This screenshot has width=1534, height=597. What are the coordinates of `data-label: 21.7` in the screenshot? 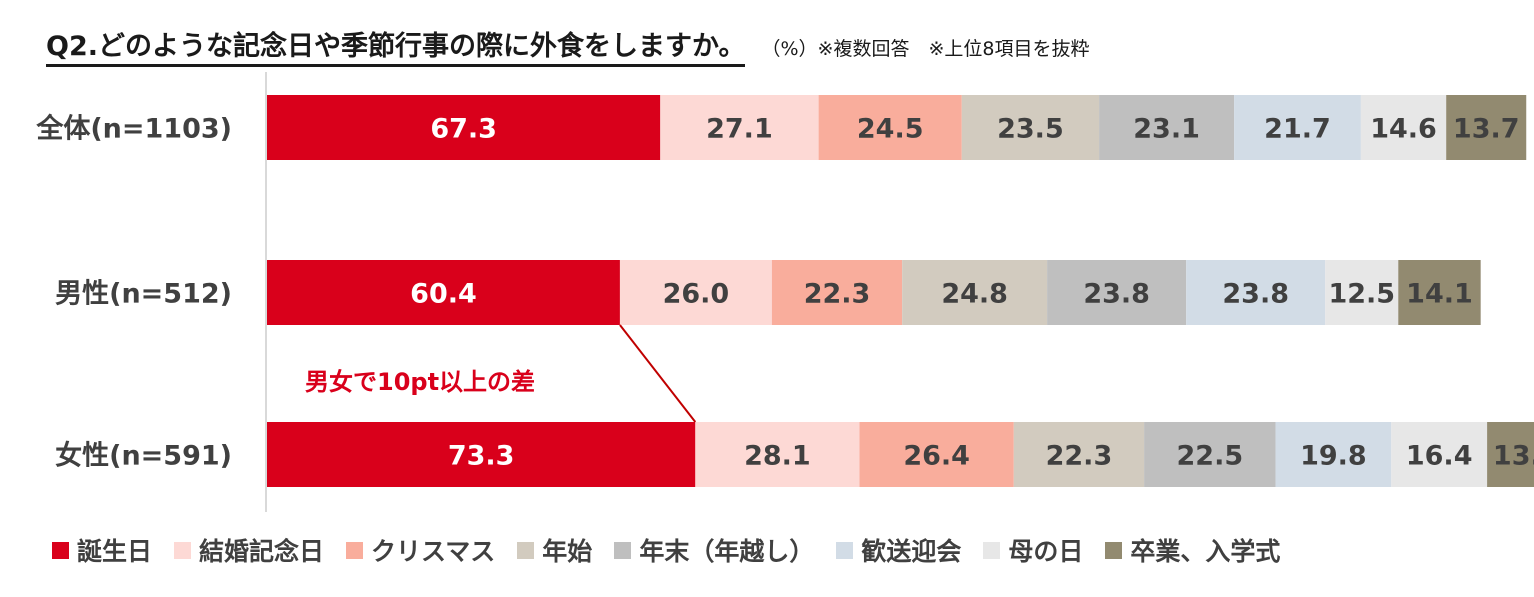 It's located at (1297, 129).